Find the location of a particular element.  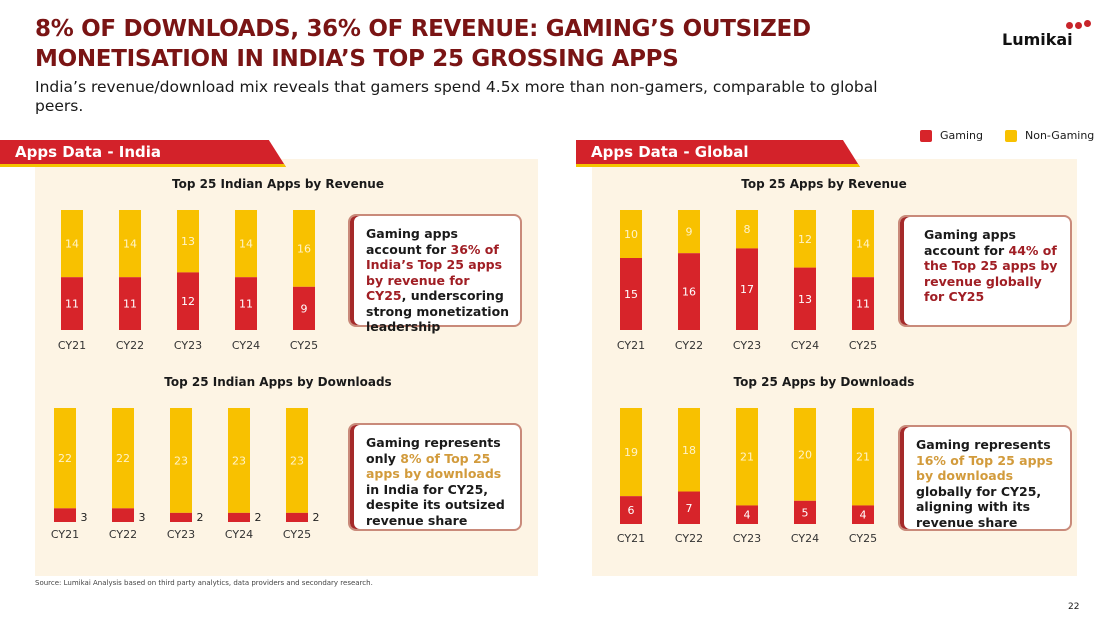

non-gaming-value-label: 18 is located at coordinates (689, 450).